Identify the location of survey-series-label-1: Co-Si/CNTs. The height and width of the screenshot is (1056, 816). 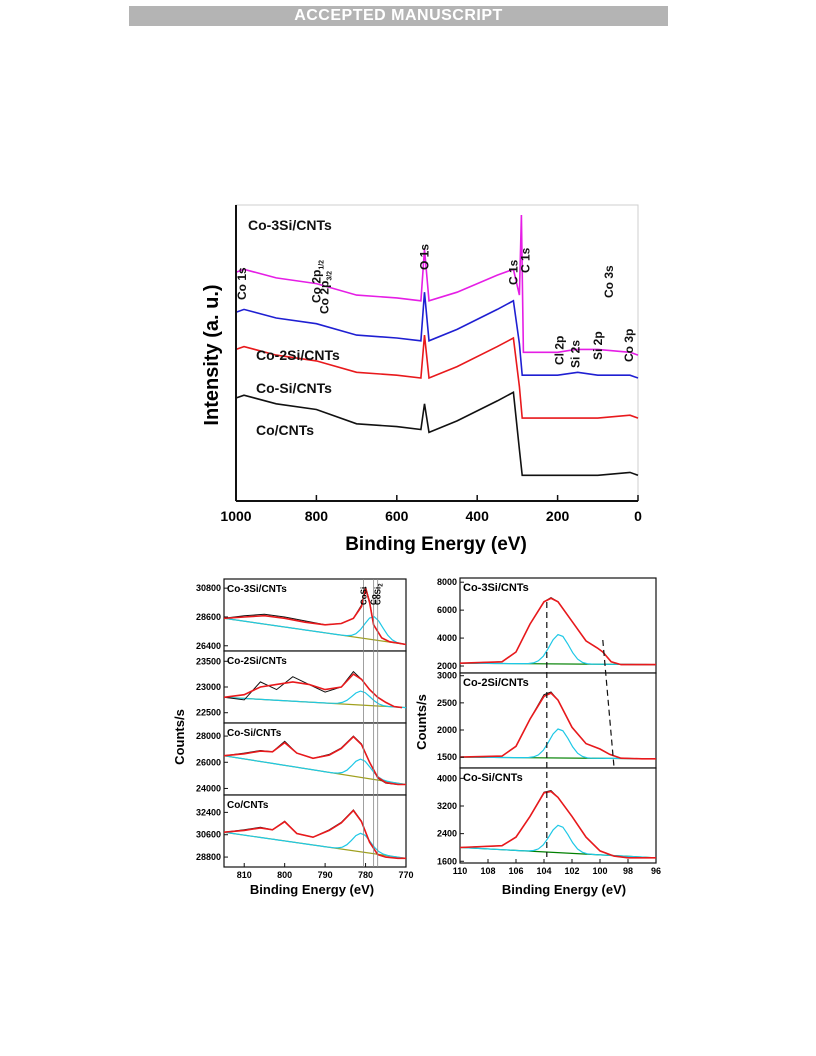
(294, 388).